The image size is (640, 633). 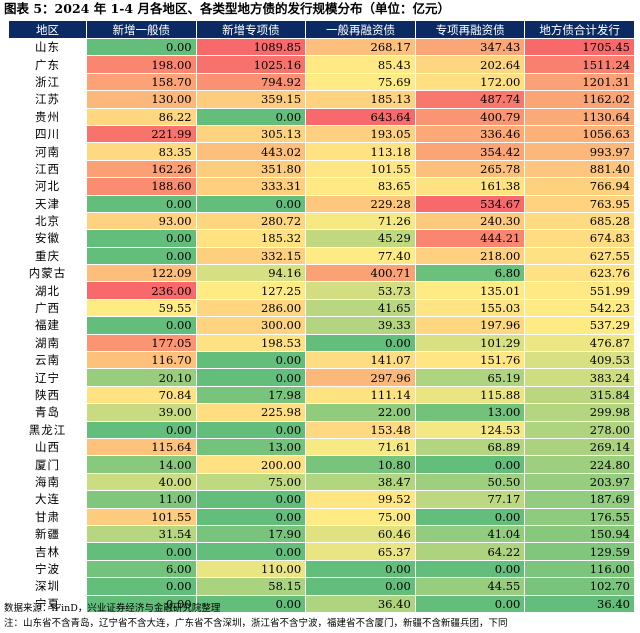 What do you see at coordinates (251, 221) in the screenshot?
I see `value-cell-new-special-bond: 280.72` at bounding box center [251, 221].